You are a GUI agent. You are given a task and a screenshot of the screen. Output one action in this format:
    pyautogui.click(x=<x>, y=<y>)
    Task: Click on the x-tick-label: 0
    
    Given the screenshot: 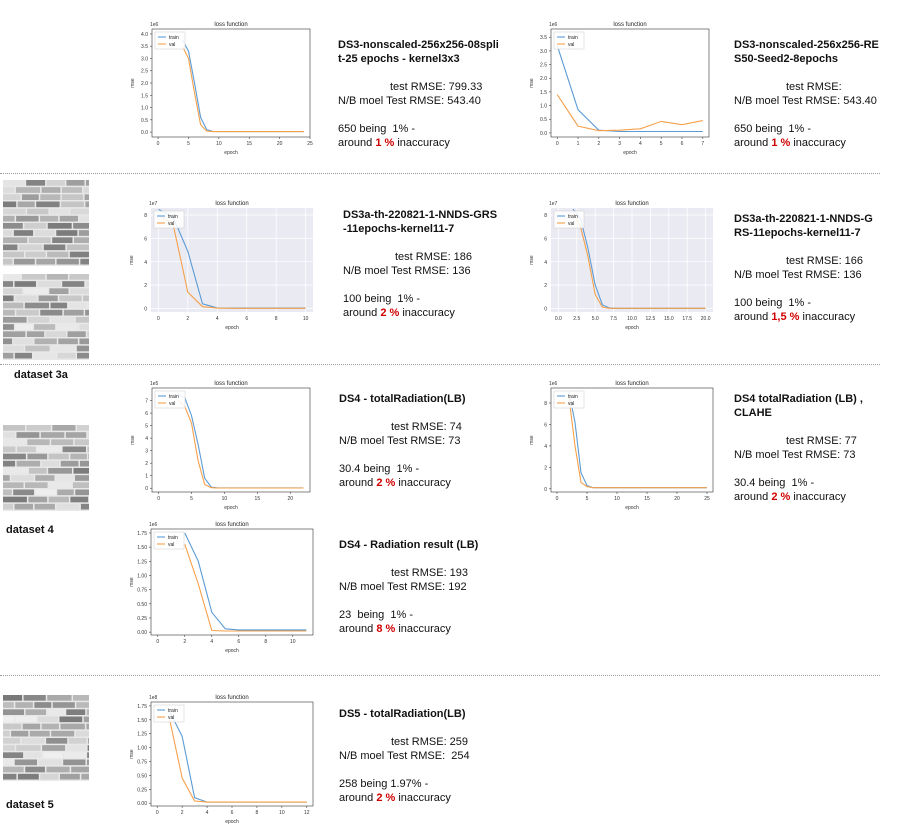 What is the action you would take?
    pyautogui.click(x=157, y=813)
    